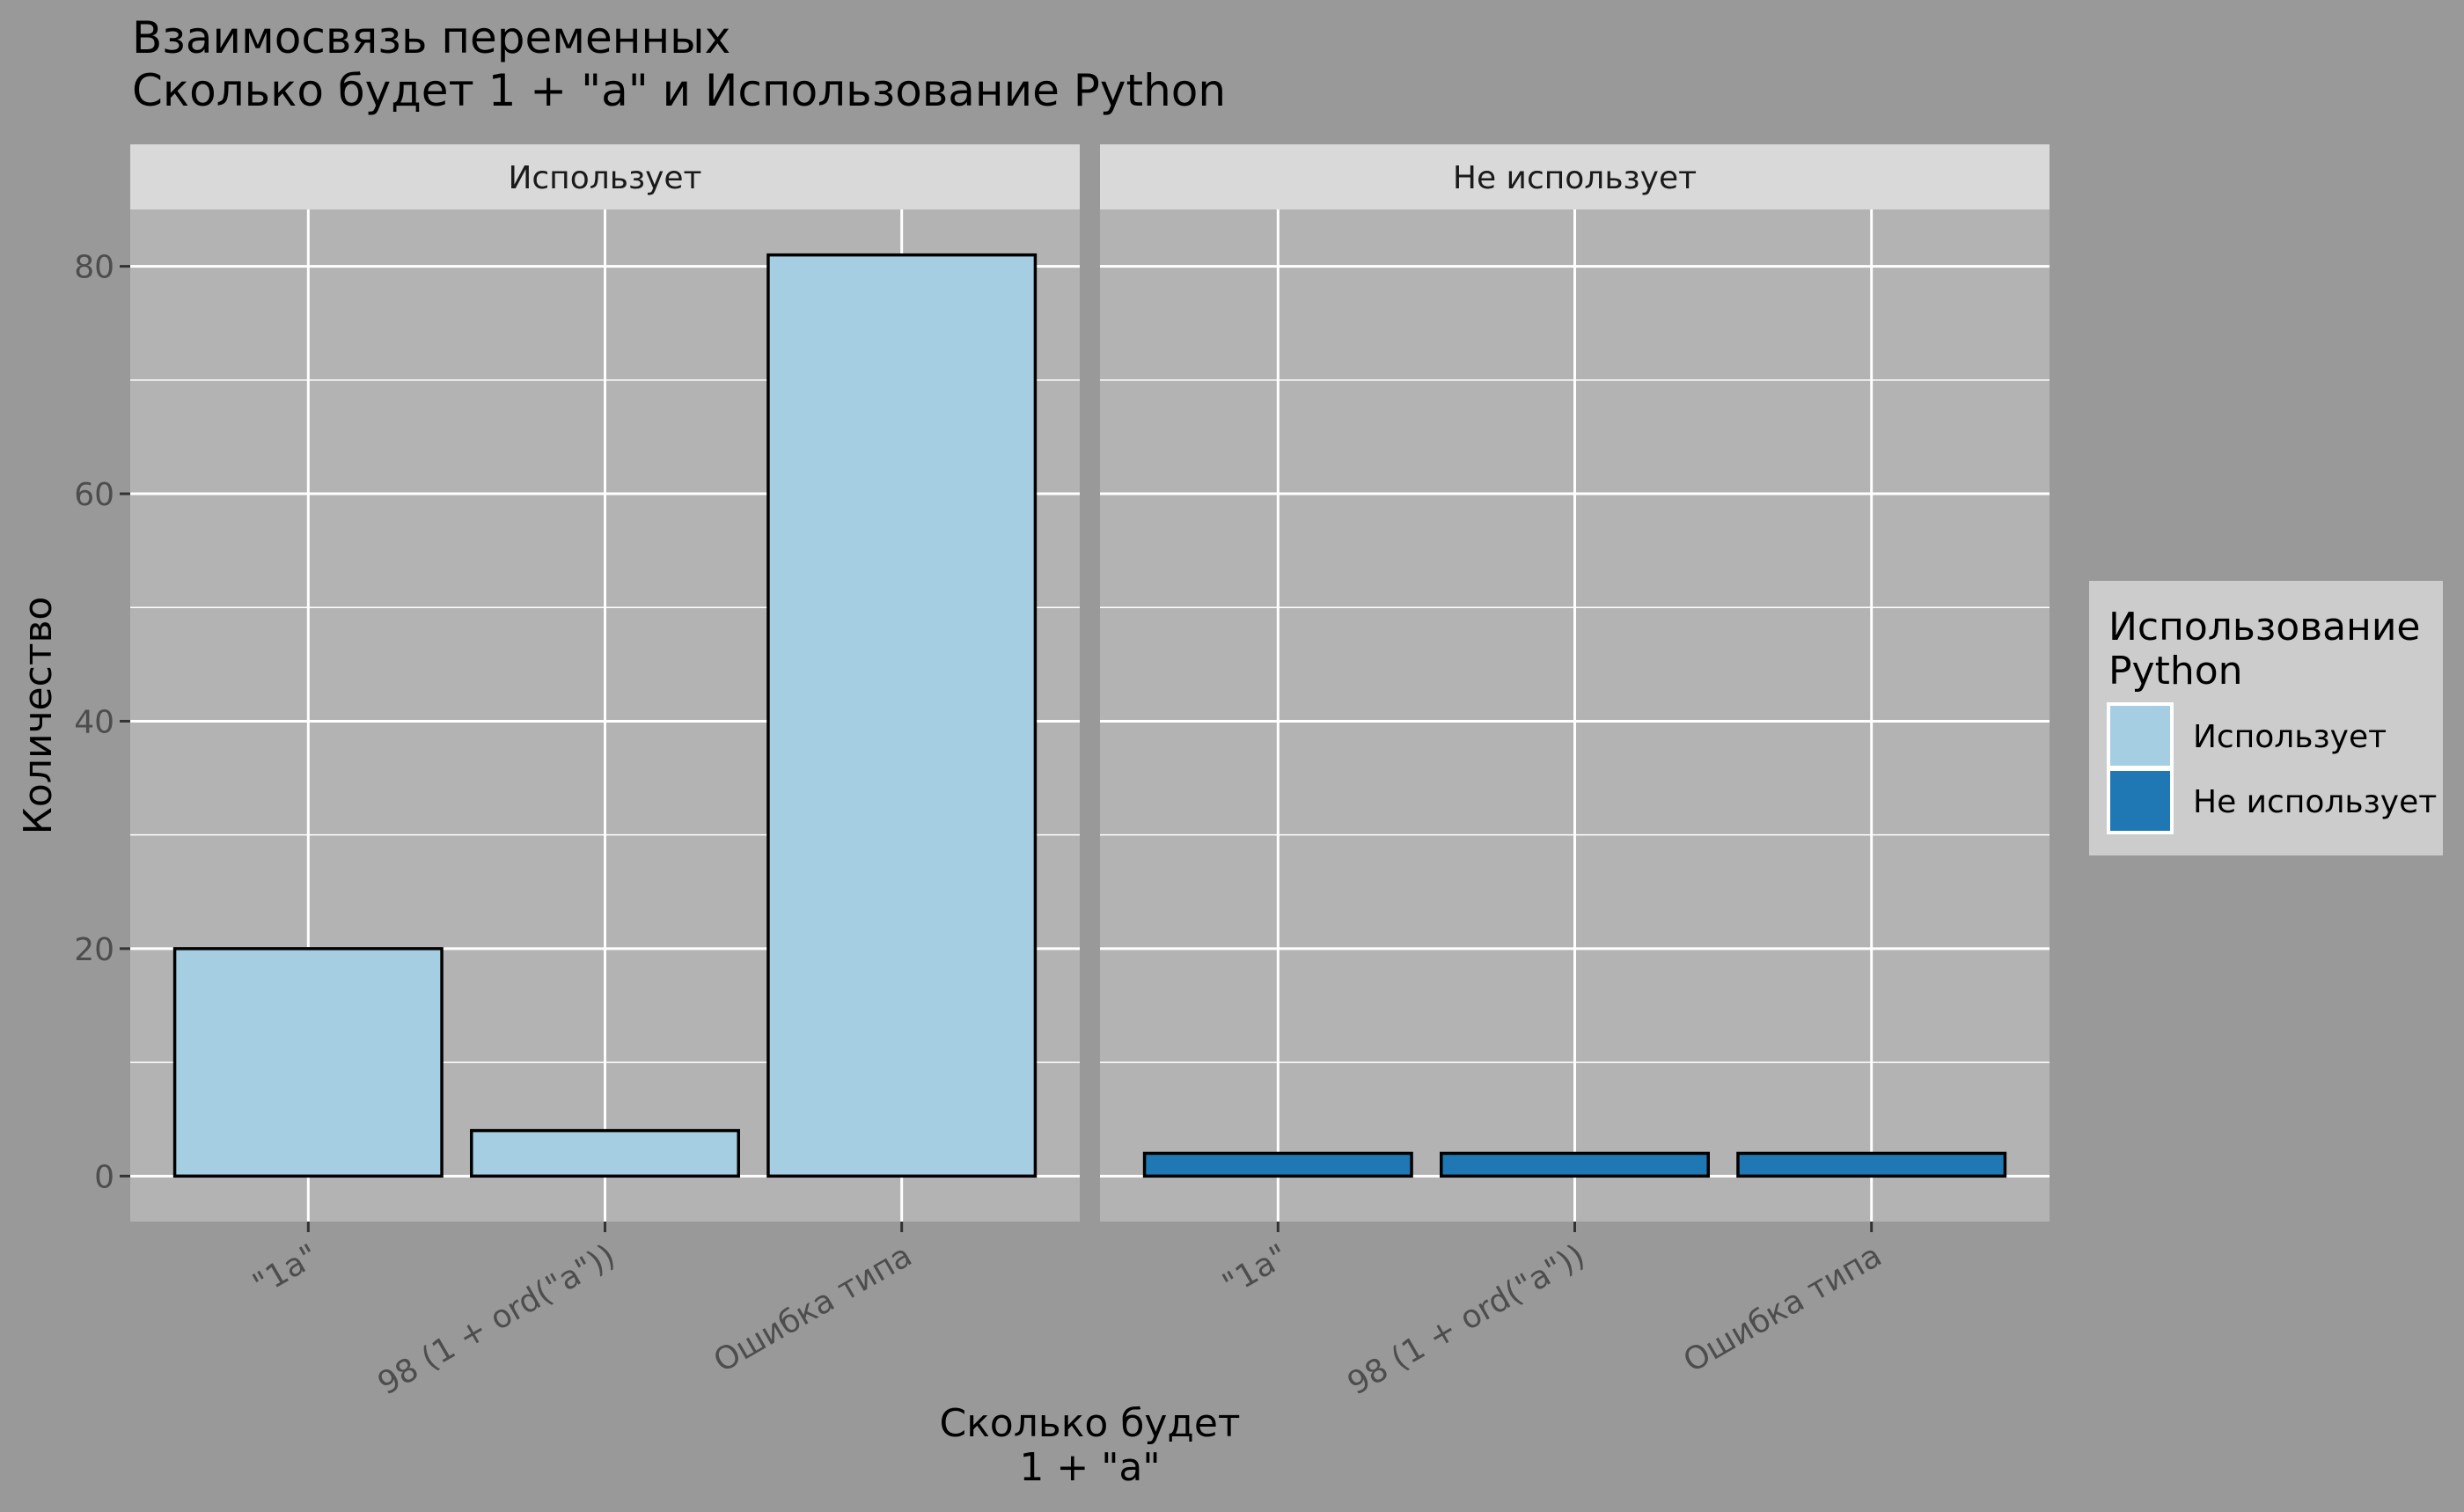 This screenshot has width=2464, height=1512. I want to click on legend-title: Использование, so click(2265, 627).